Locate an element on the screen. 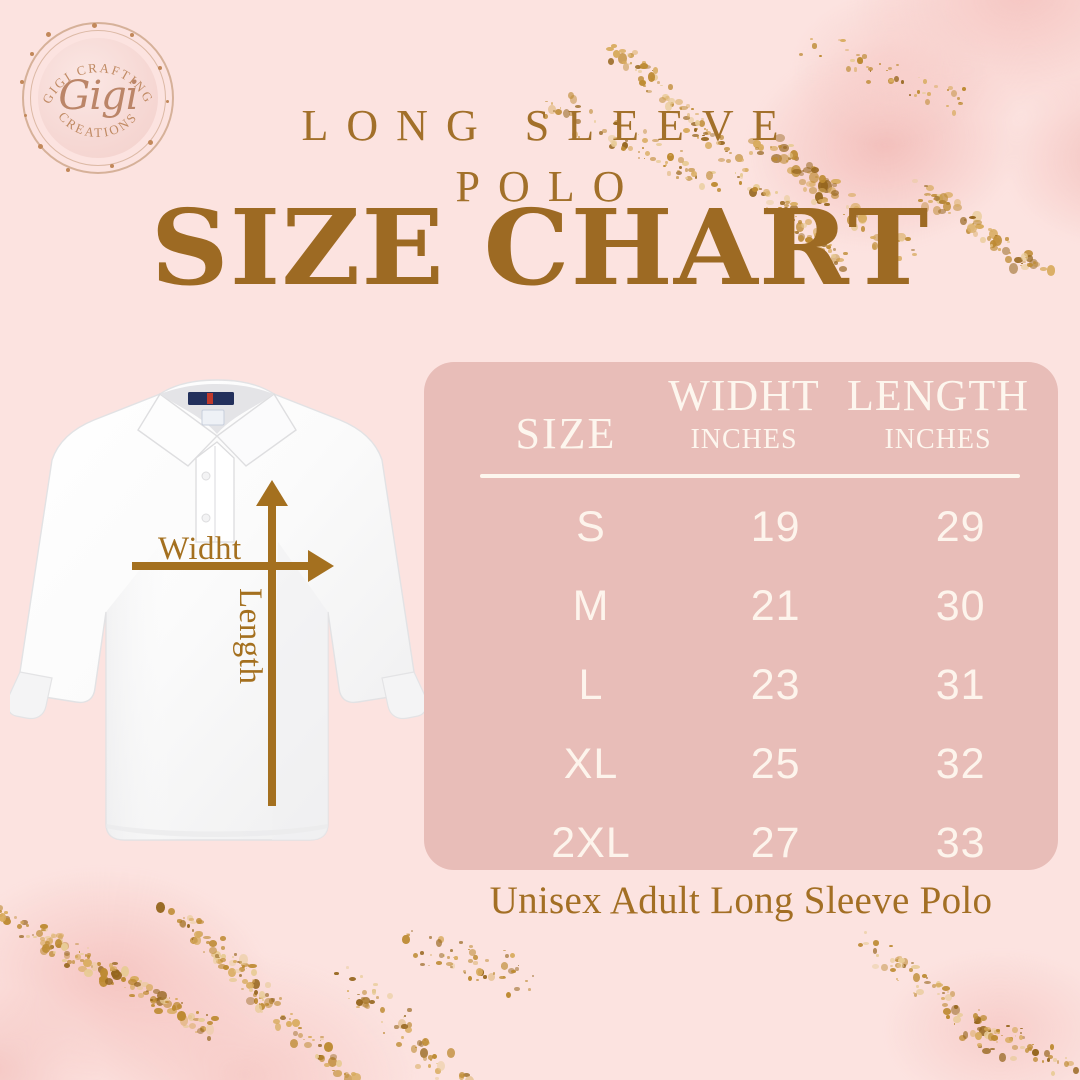 The height and width of the screenshot is (1080, 1080). product-caption: Unisex Adult Long Sleeve Polo is located at coordinates (741, 900).